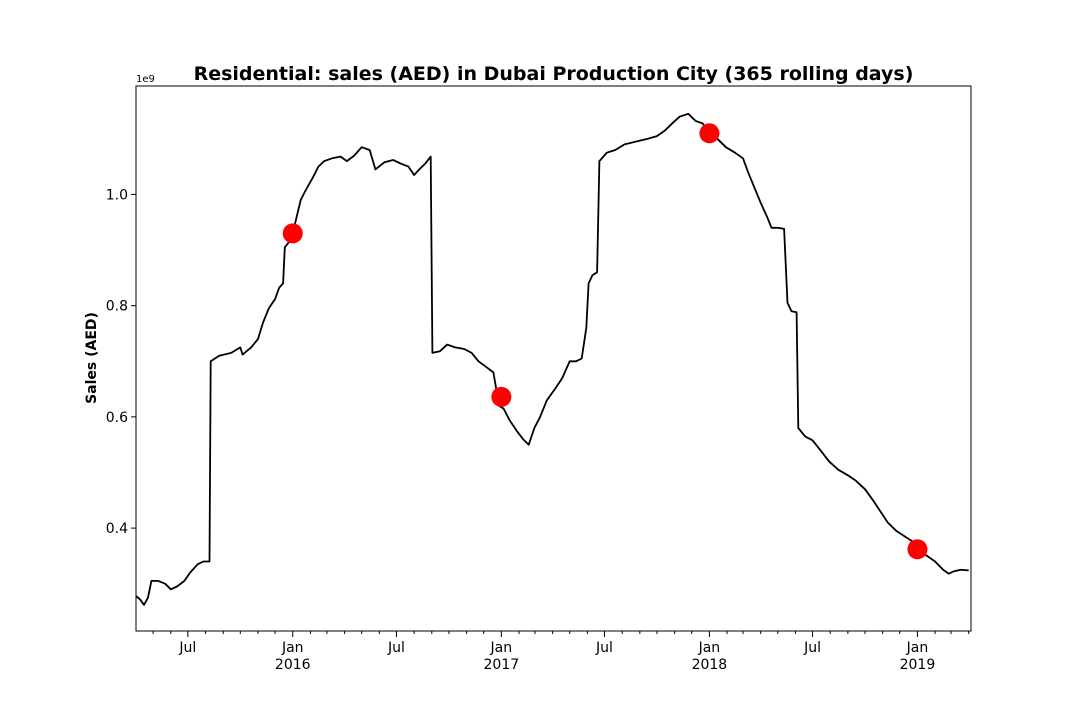 This screenshot has width=1080, height=720. What do you see at coordinates (145, 79) in the screenshot?
I see `y-axis-offset-label: 1e9` at bounding box center [145, 79].